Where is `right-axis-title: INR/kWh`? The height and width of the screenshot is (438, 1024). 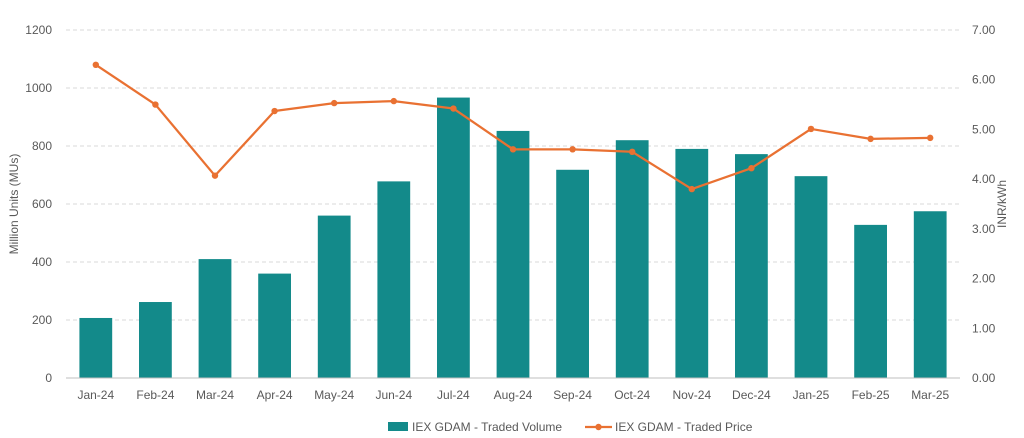
right-axis-title: INR/kWh is located at coordinates (1002, 204).